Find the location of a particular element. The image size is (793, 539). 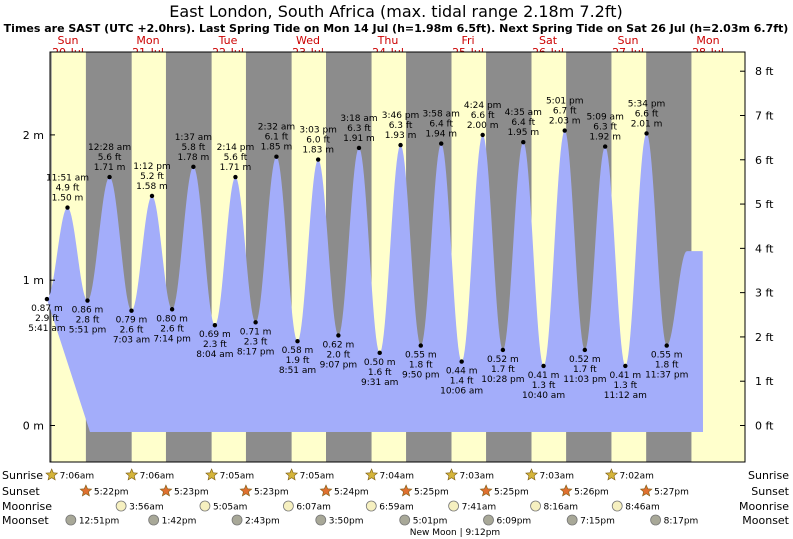

moonset-event: 7:15pm is located at coordinates (590, 520).